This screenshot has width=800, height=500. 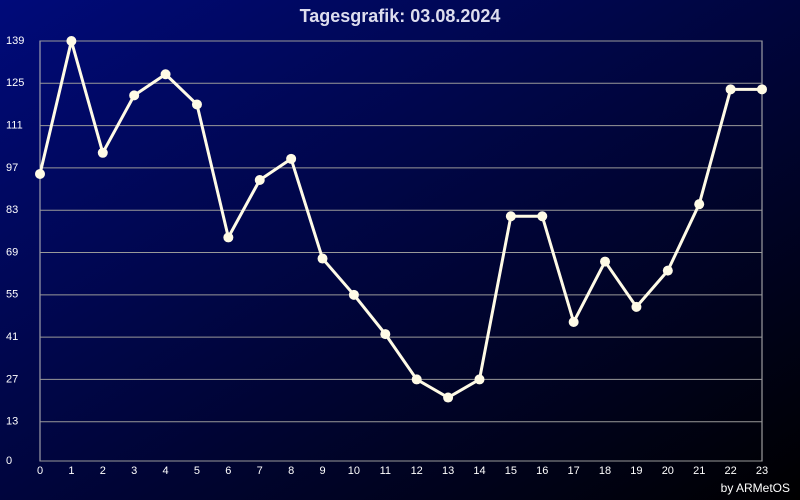 I want to click on y-tick-label: 27, so click(x=12, y=379).